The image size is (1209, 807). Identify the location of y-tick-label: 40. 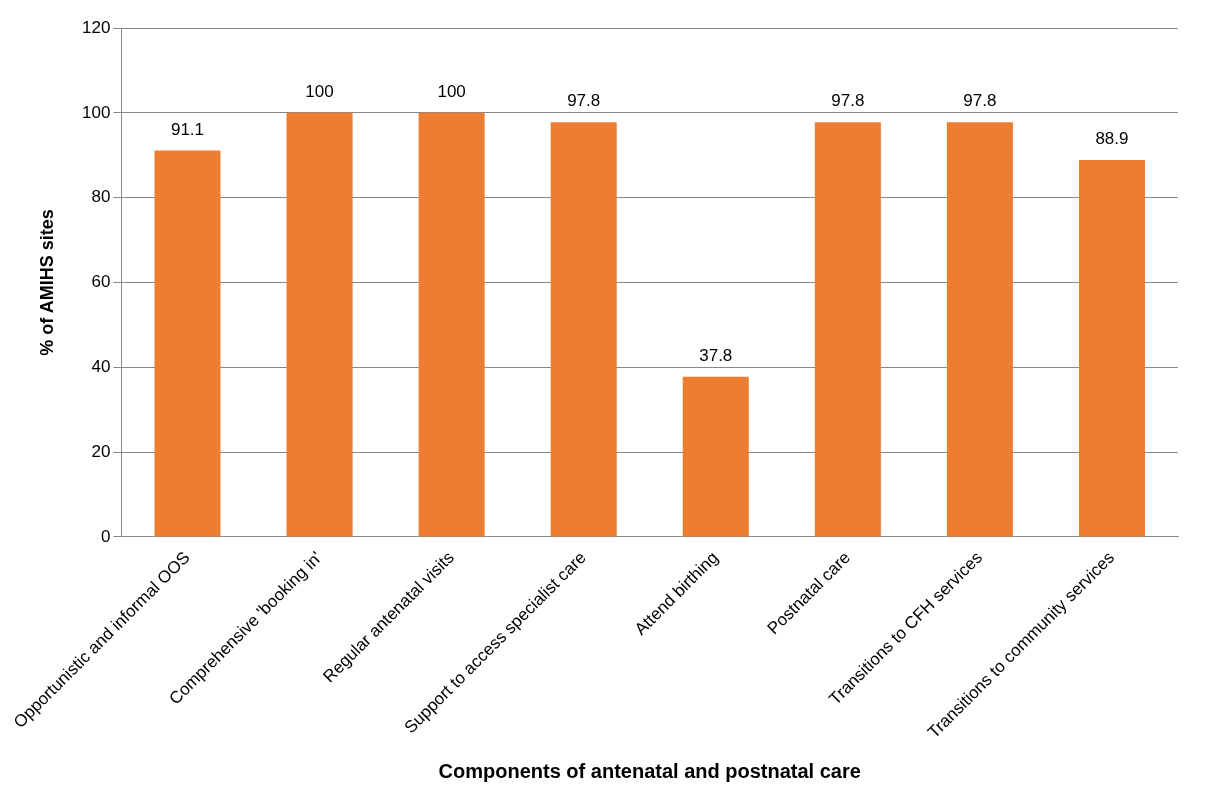
(101, 367).